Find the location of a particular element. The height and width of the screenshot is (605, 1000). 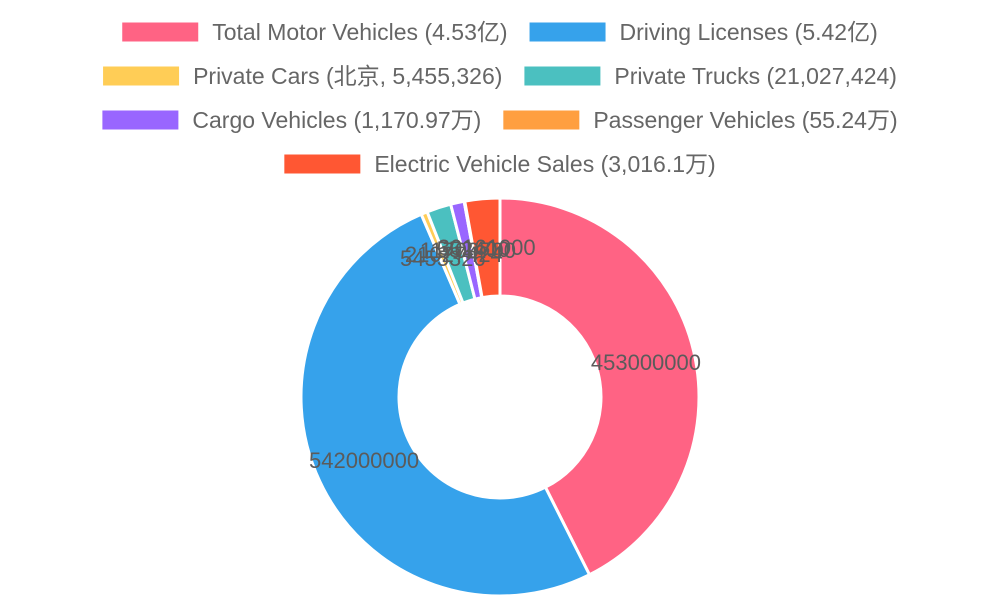

slice-value-label: 30161000 is located at coordinates (487, 247).